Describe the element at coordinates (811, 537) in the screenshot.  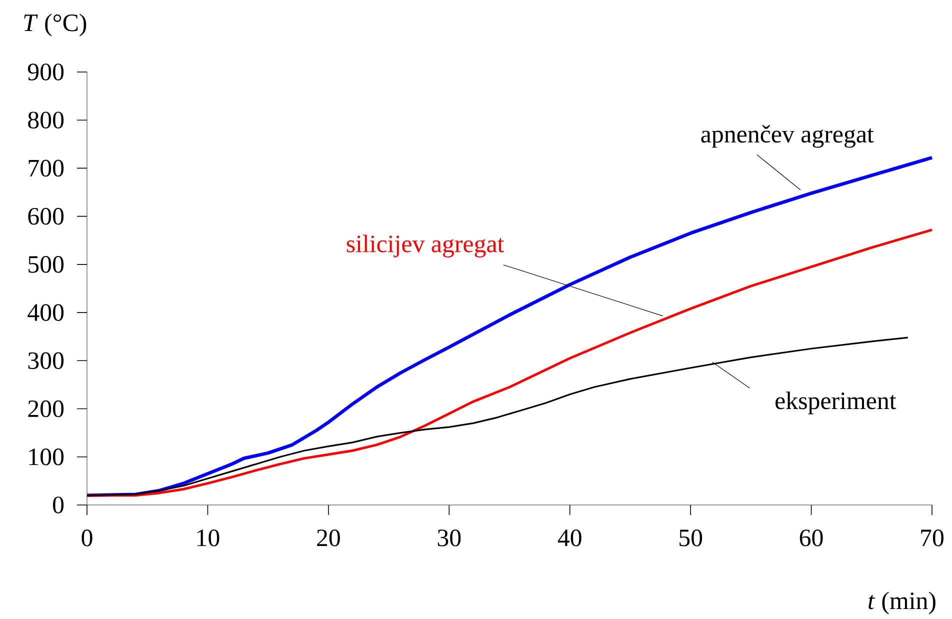
I see `x-tick-label: 60` at that location.